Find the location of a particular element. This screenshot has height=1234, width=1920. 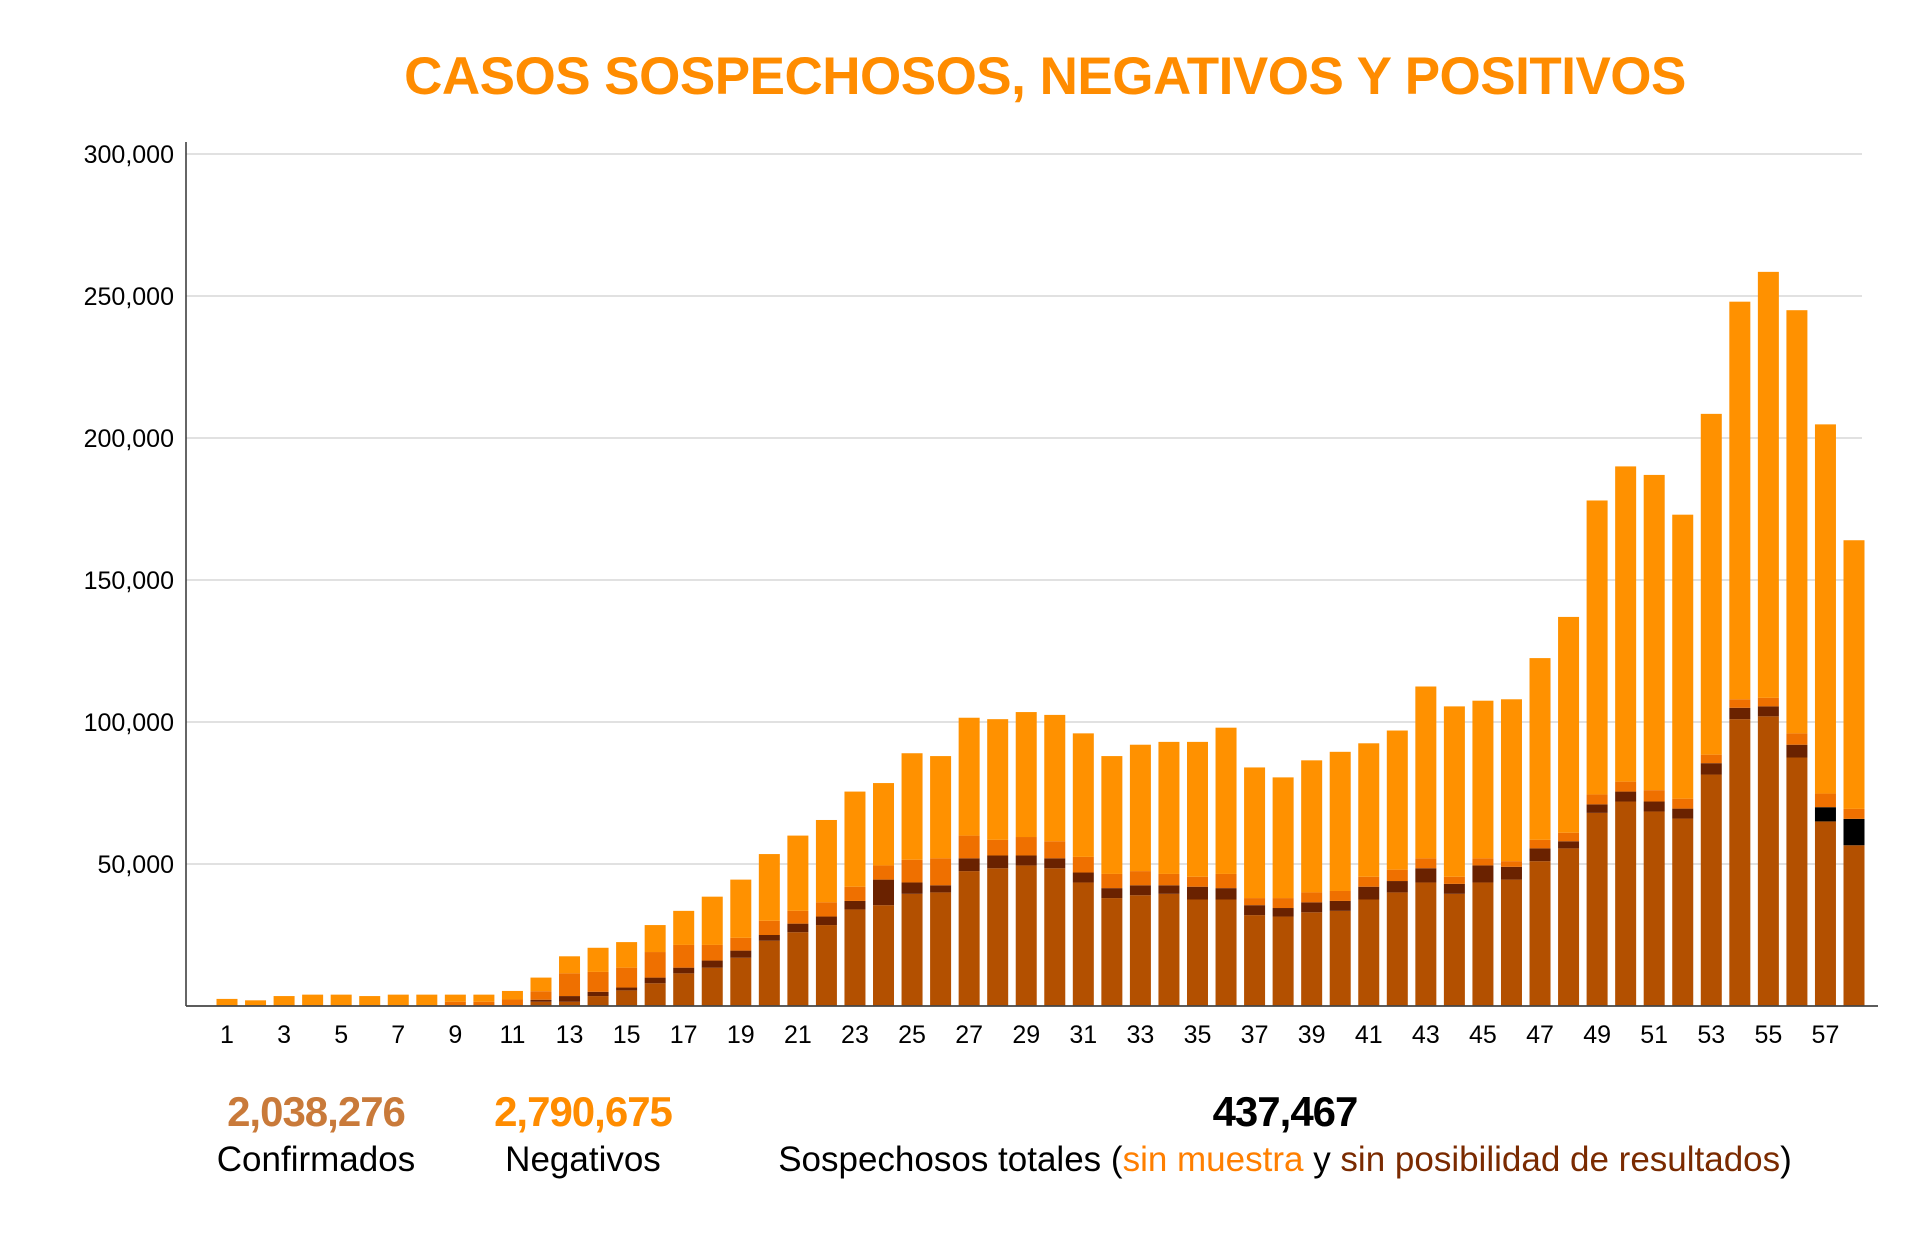

x-tick-label: 51 is located at coordinates (1654, 1035).